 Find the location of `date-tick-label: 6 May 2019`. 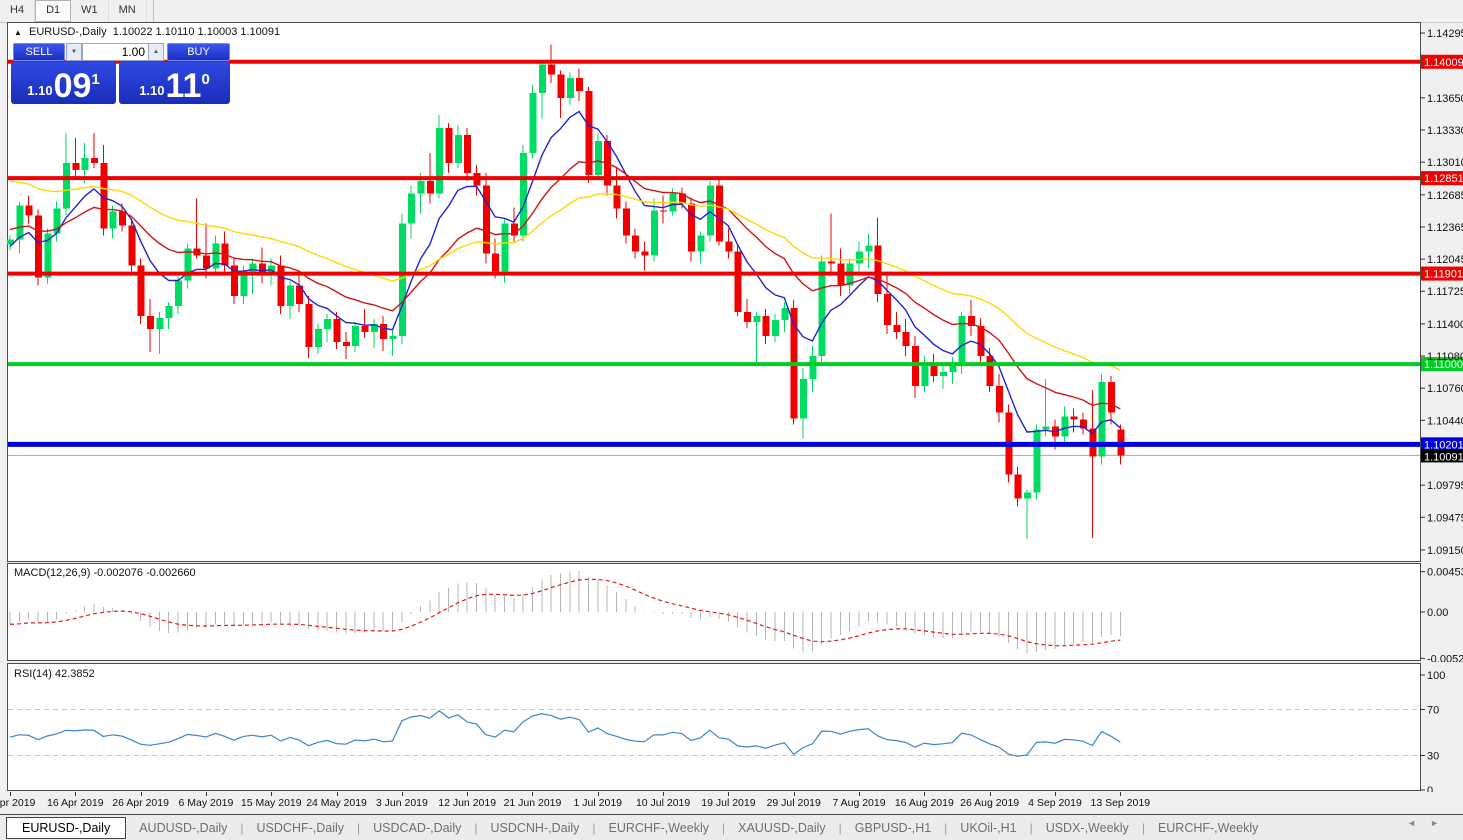

date-tick-label: 6 May 2019 is located at coordinates (206, 803).